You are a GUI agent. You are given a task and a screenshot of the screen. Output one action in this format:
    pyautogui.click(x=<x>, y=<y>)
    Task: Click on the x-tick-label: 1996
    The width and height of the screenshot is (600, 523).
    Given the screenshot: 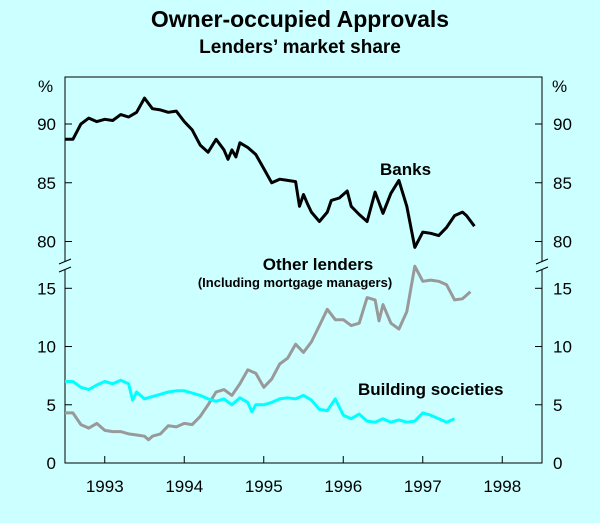 What is the action you would take?
    pyautogui.click(x=343, y=486)
    